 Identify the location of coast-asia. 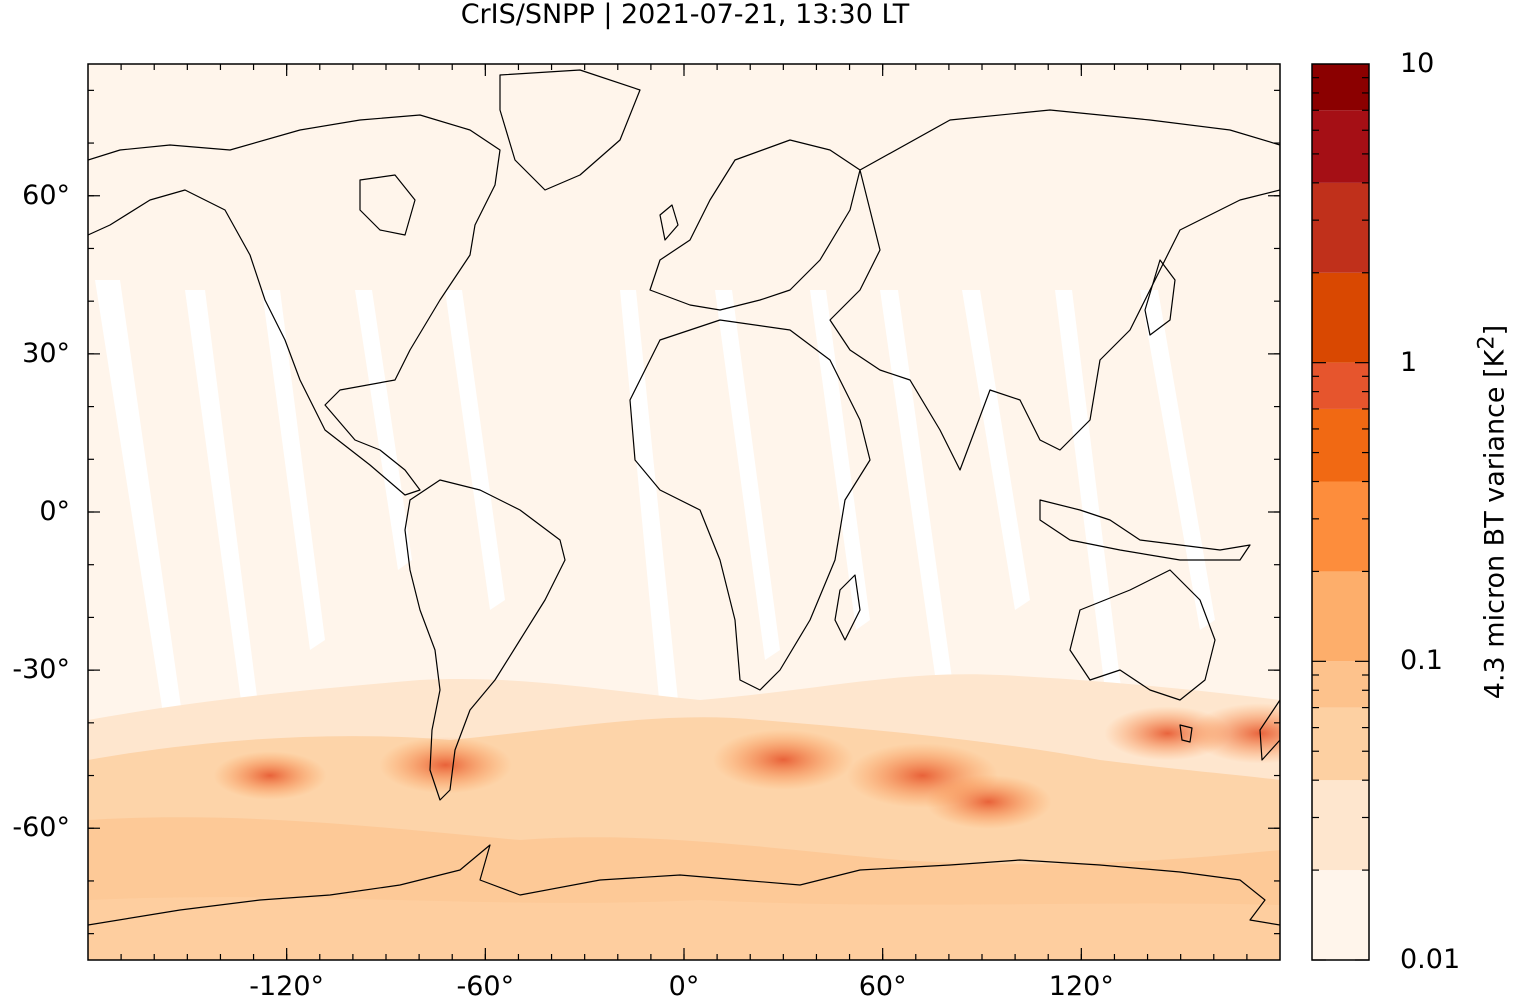
(1054, 290).